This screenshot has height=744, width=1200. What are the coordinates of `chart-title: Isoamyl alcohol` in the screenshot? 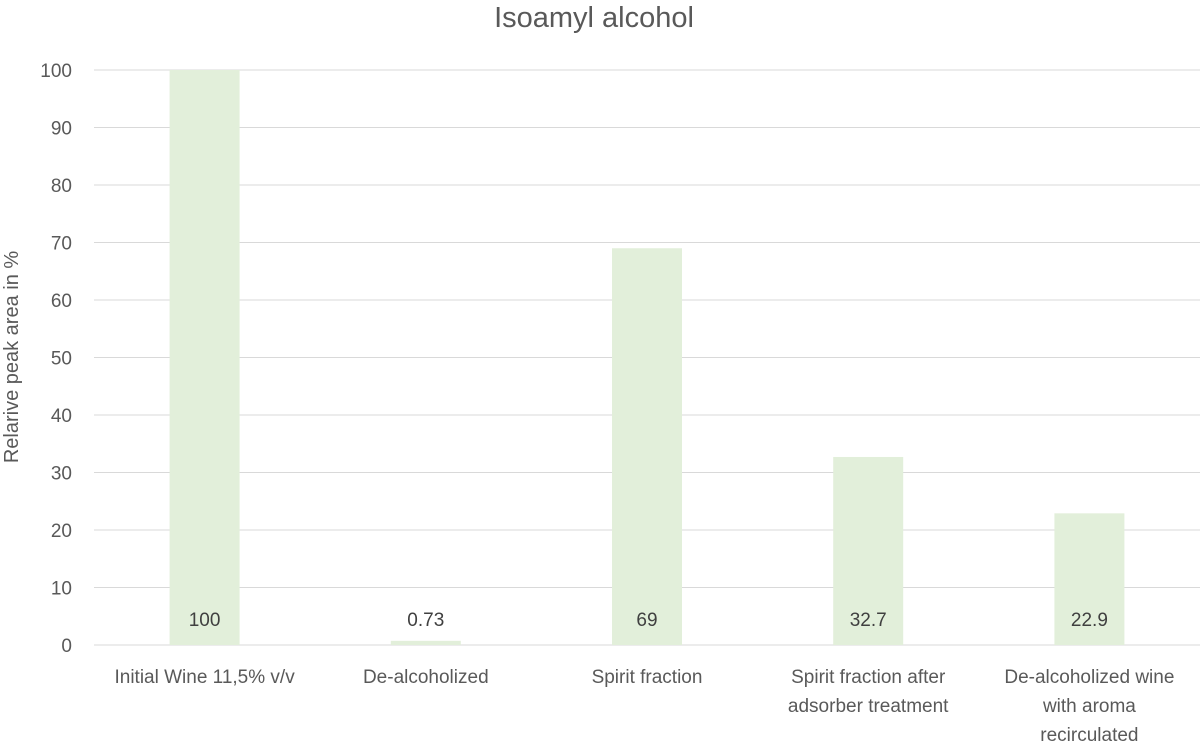 It's located at (594, 18).